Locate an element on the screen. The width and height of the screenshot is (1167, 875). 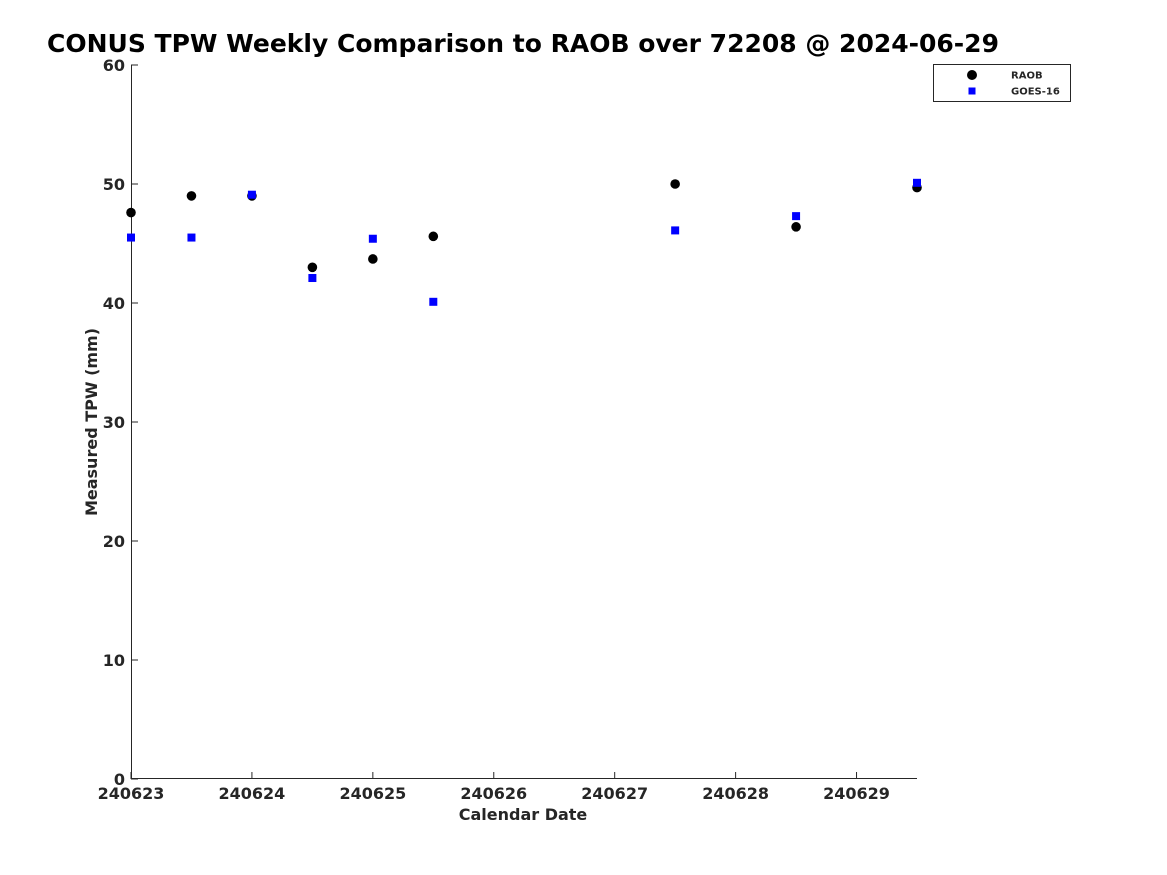
y-tick-label: 40 is located at coordinates (114, 303).